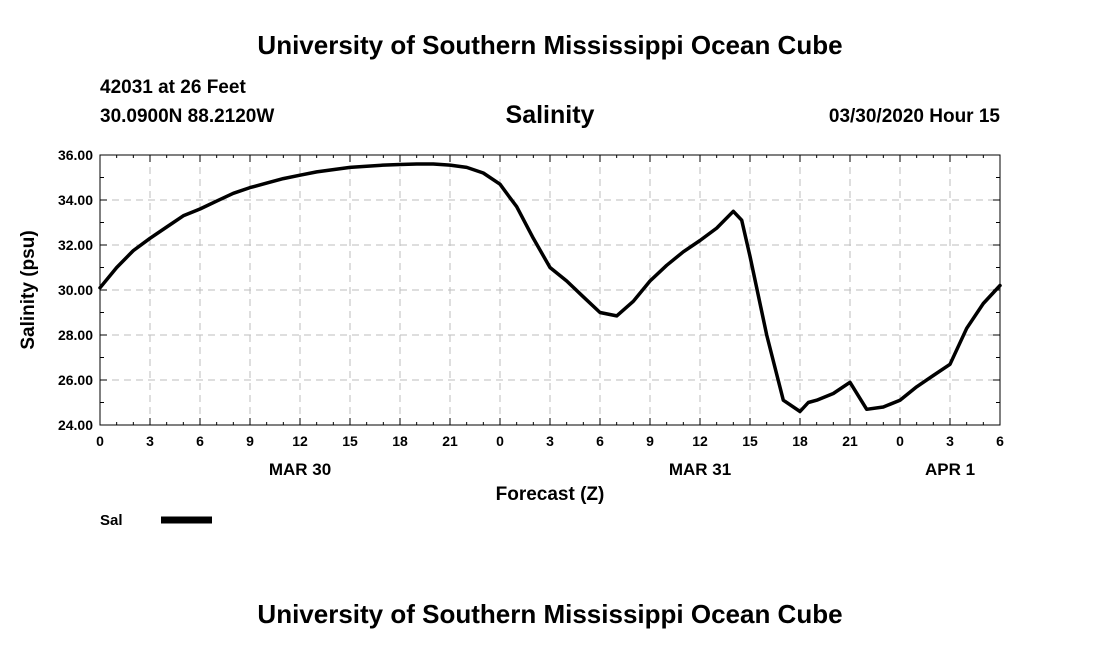  Describe the element at coordinates (28, 289) in the screenshot. I see `y-axis-label: Salinity (psu)` at that location.